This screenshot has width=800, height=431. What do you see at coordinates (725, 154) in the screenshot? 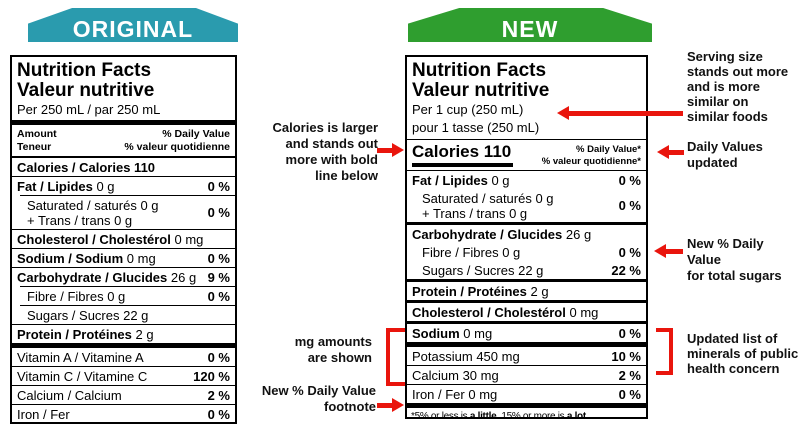
I see `annotation-daily-values: Daily Values updated` at bounding box center [725, 154].